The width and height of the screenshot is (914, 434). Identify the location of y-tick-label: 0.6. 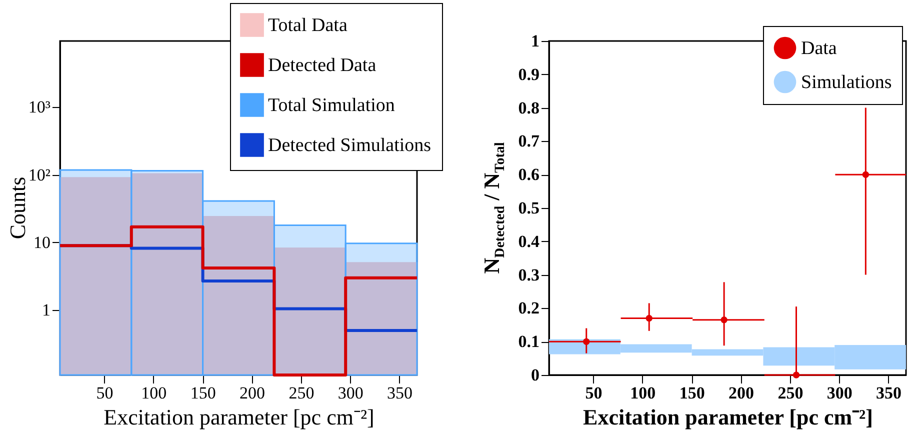
(529, 174).